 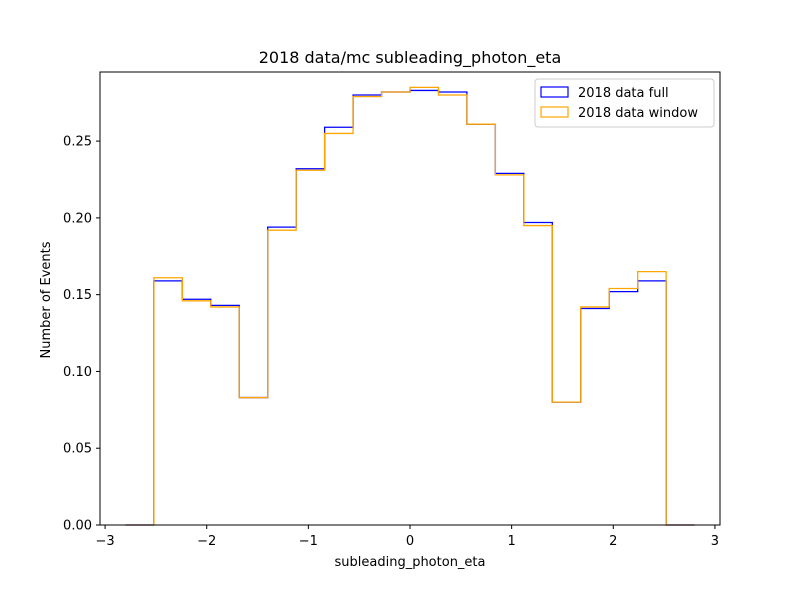 I want to click on x-tick-label: −1, so click(x=308, y=541).